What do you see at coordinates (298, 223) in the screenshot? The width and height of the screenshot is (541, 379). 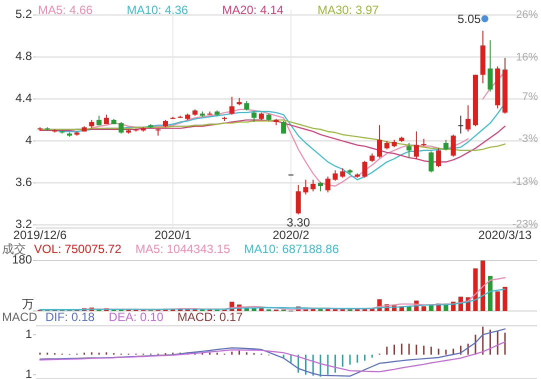 I see `annotation-marker: 3.30` at bounding box center [298, 223].